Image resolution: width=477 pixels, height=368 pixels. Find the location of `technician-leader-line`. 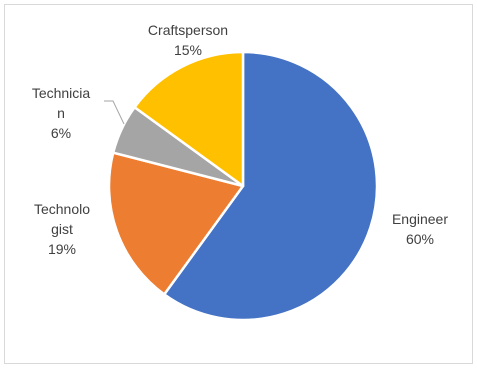

technician-leader-line is located at coordinates (114, 112).